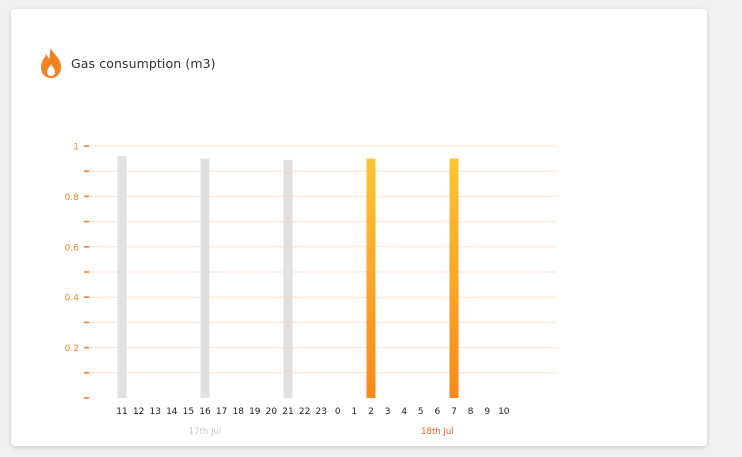 The height and width of the screenshot is (457, 742). Describe the element at coordinates (77, 271) in the screenshot. I see `y-axis: 0.2 0.4 0.6 0.8 1` at that location.